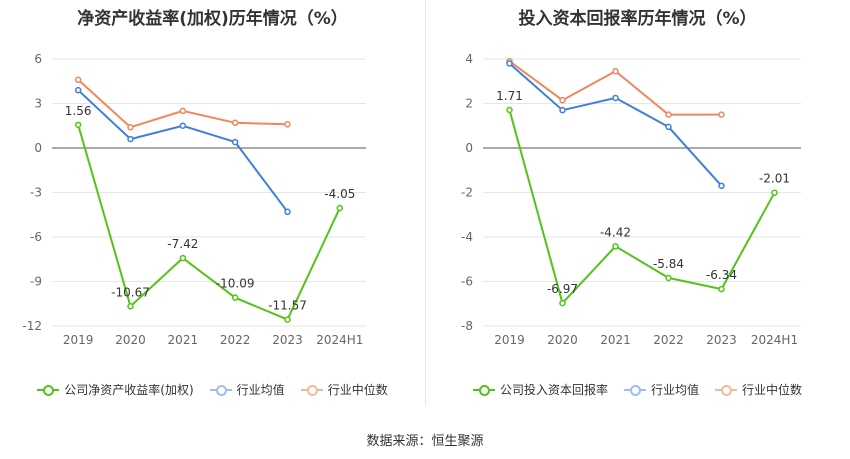  What do you see at coordinates (425, 202) in the screenshot?
I see `panel-divider` at bounding box center [425, 202].